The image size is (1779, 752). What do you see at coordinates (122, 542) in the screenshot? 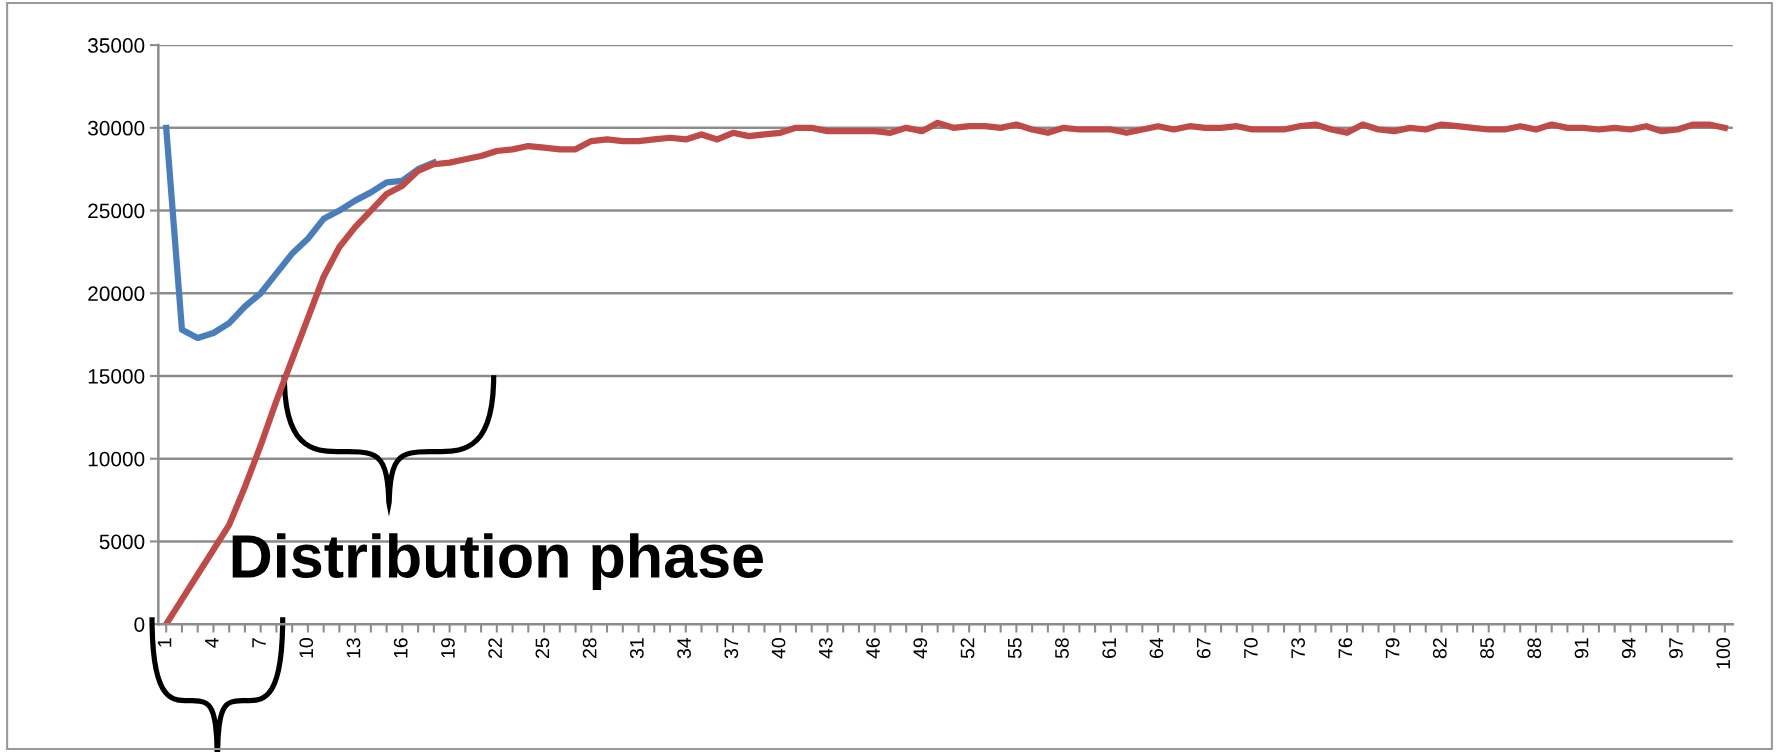
I see `y-tick-label: 5000` at bounding box center [122, 542].